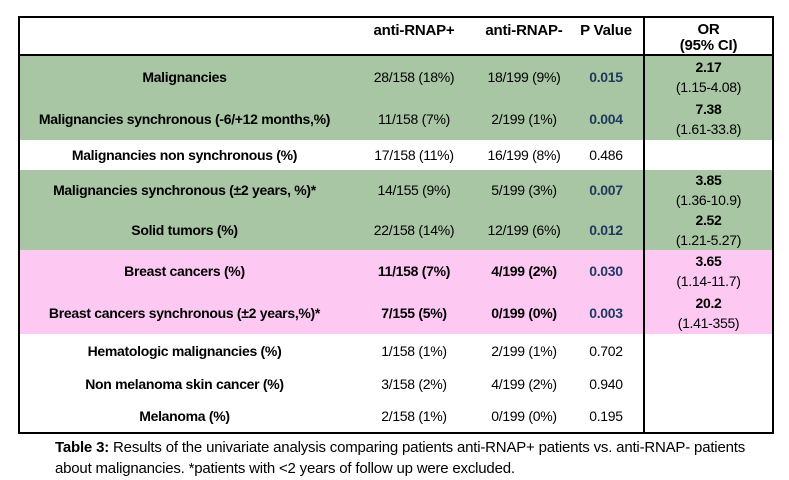 Image resolution: width=789 pixels, height=480 pixels. Describe the element at coordinates (606, 271) in the screenshot. I see `p-value: 0.030` at that location.